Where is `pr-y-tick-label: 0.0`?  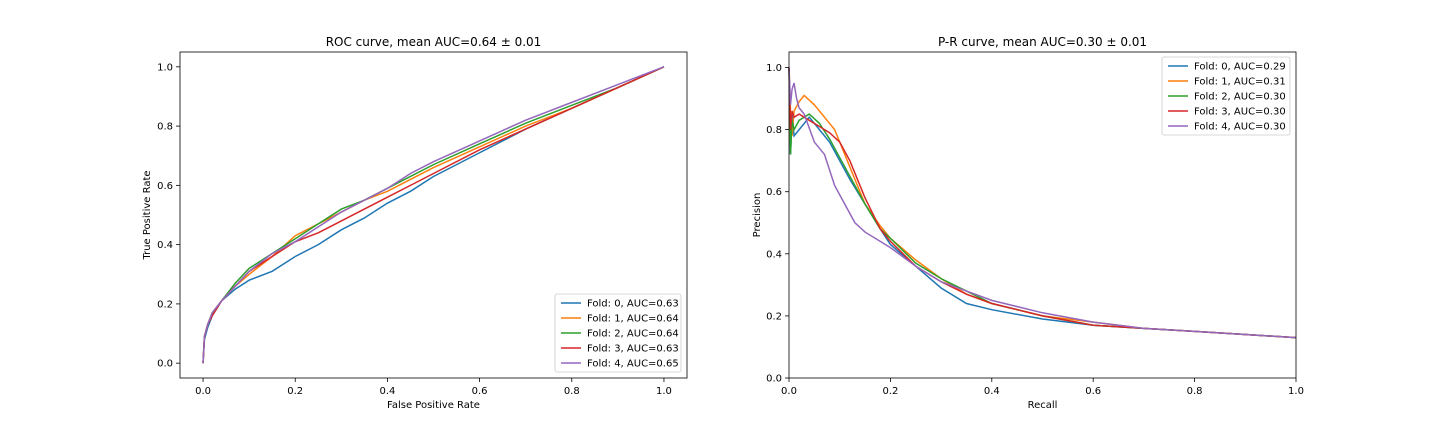
pr-y-tick-label: 0.0 is located at coordinates (774, 379).